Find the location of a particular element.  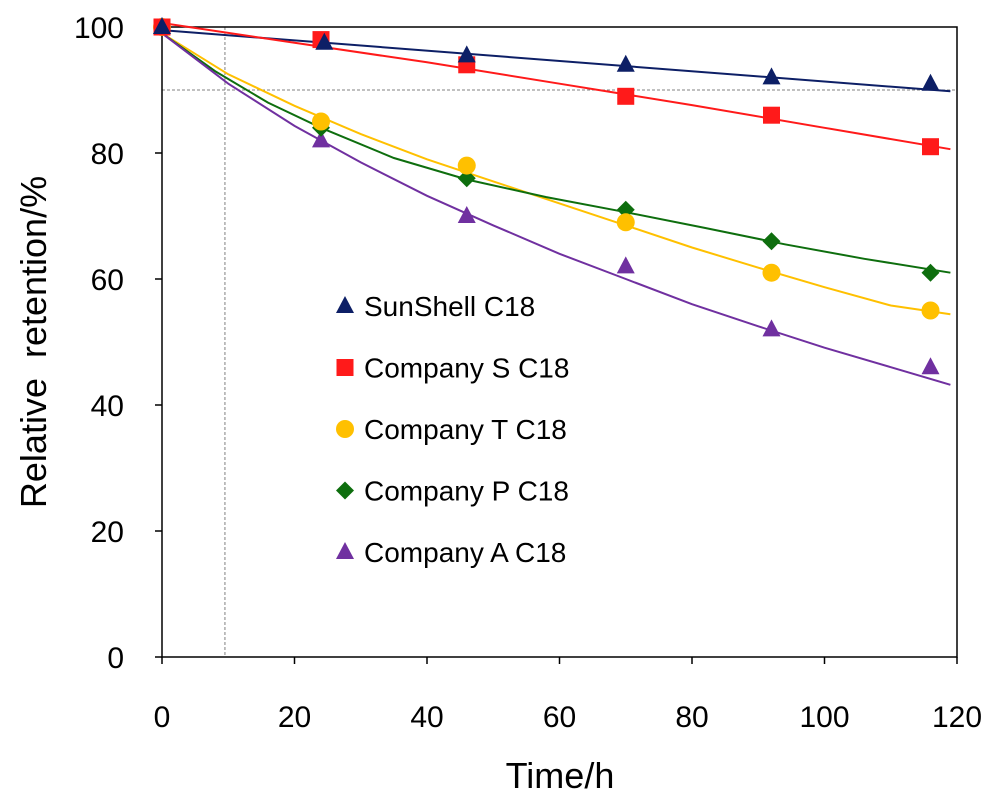

y-axis-title: Relative retention/% is located at coordinates (33, 342).